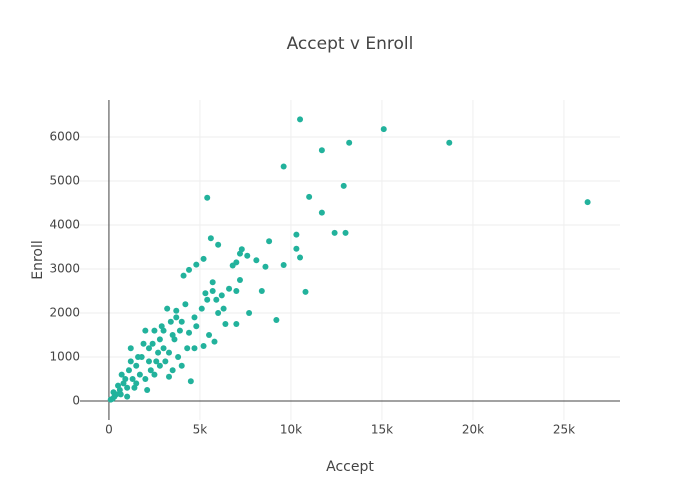 The height and width of the screenshot is (500, 700). Describe the element at coordinates (291, 430) in the screenshot. I see `x-tick-label: 10k` at that location.